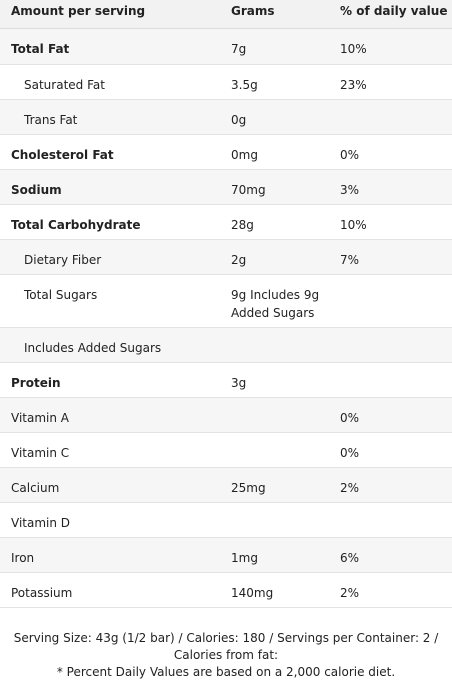 The image size is (452, 688). I want to click on nutrient-name: Iron, so click(23, 558).